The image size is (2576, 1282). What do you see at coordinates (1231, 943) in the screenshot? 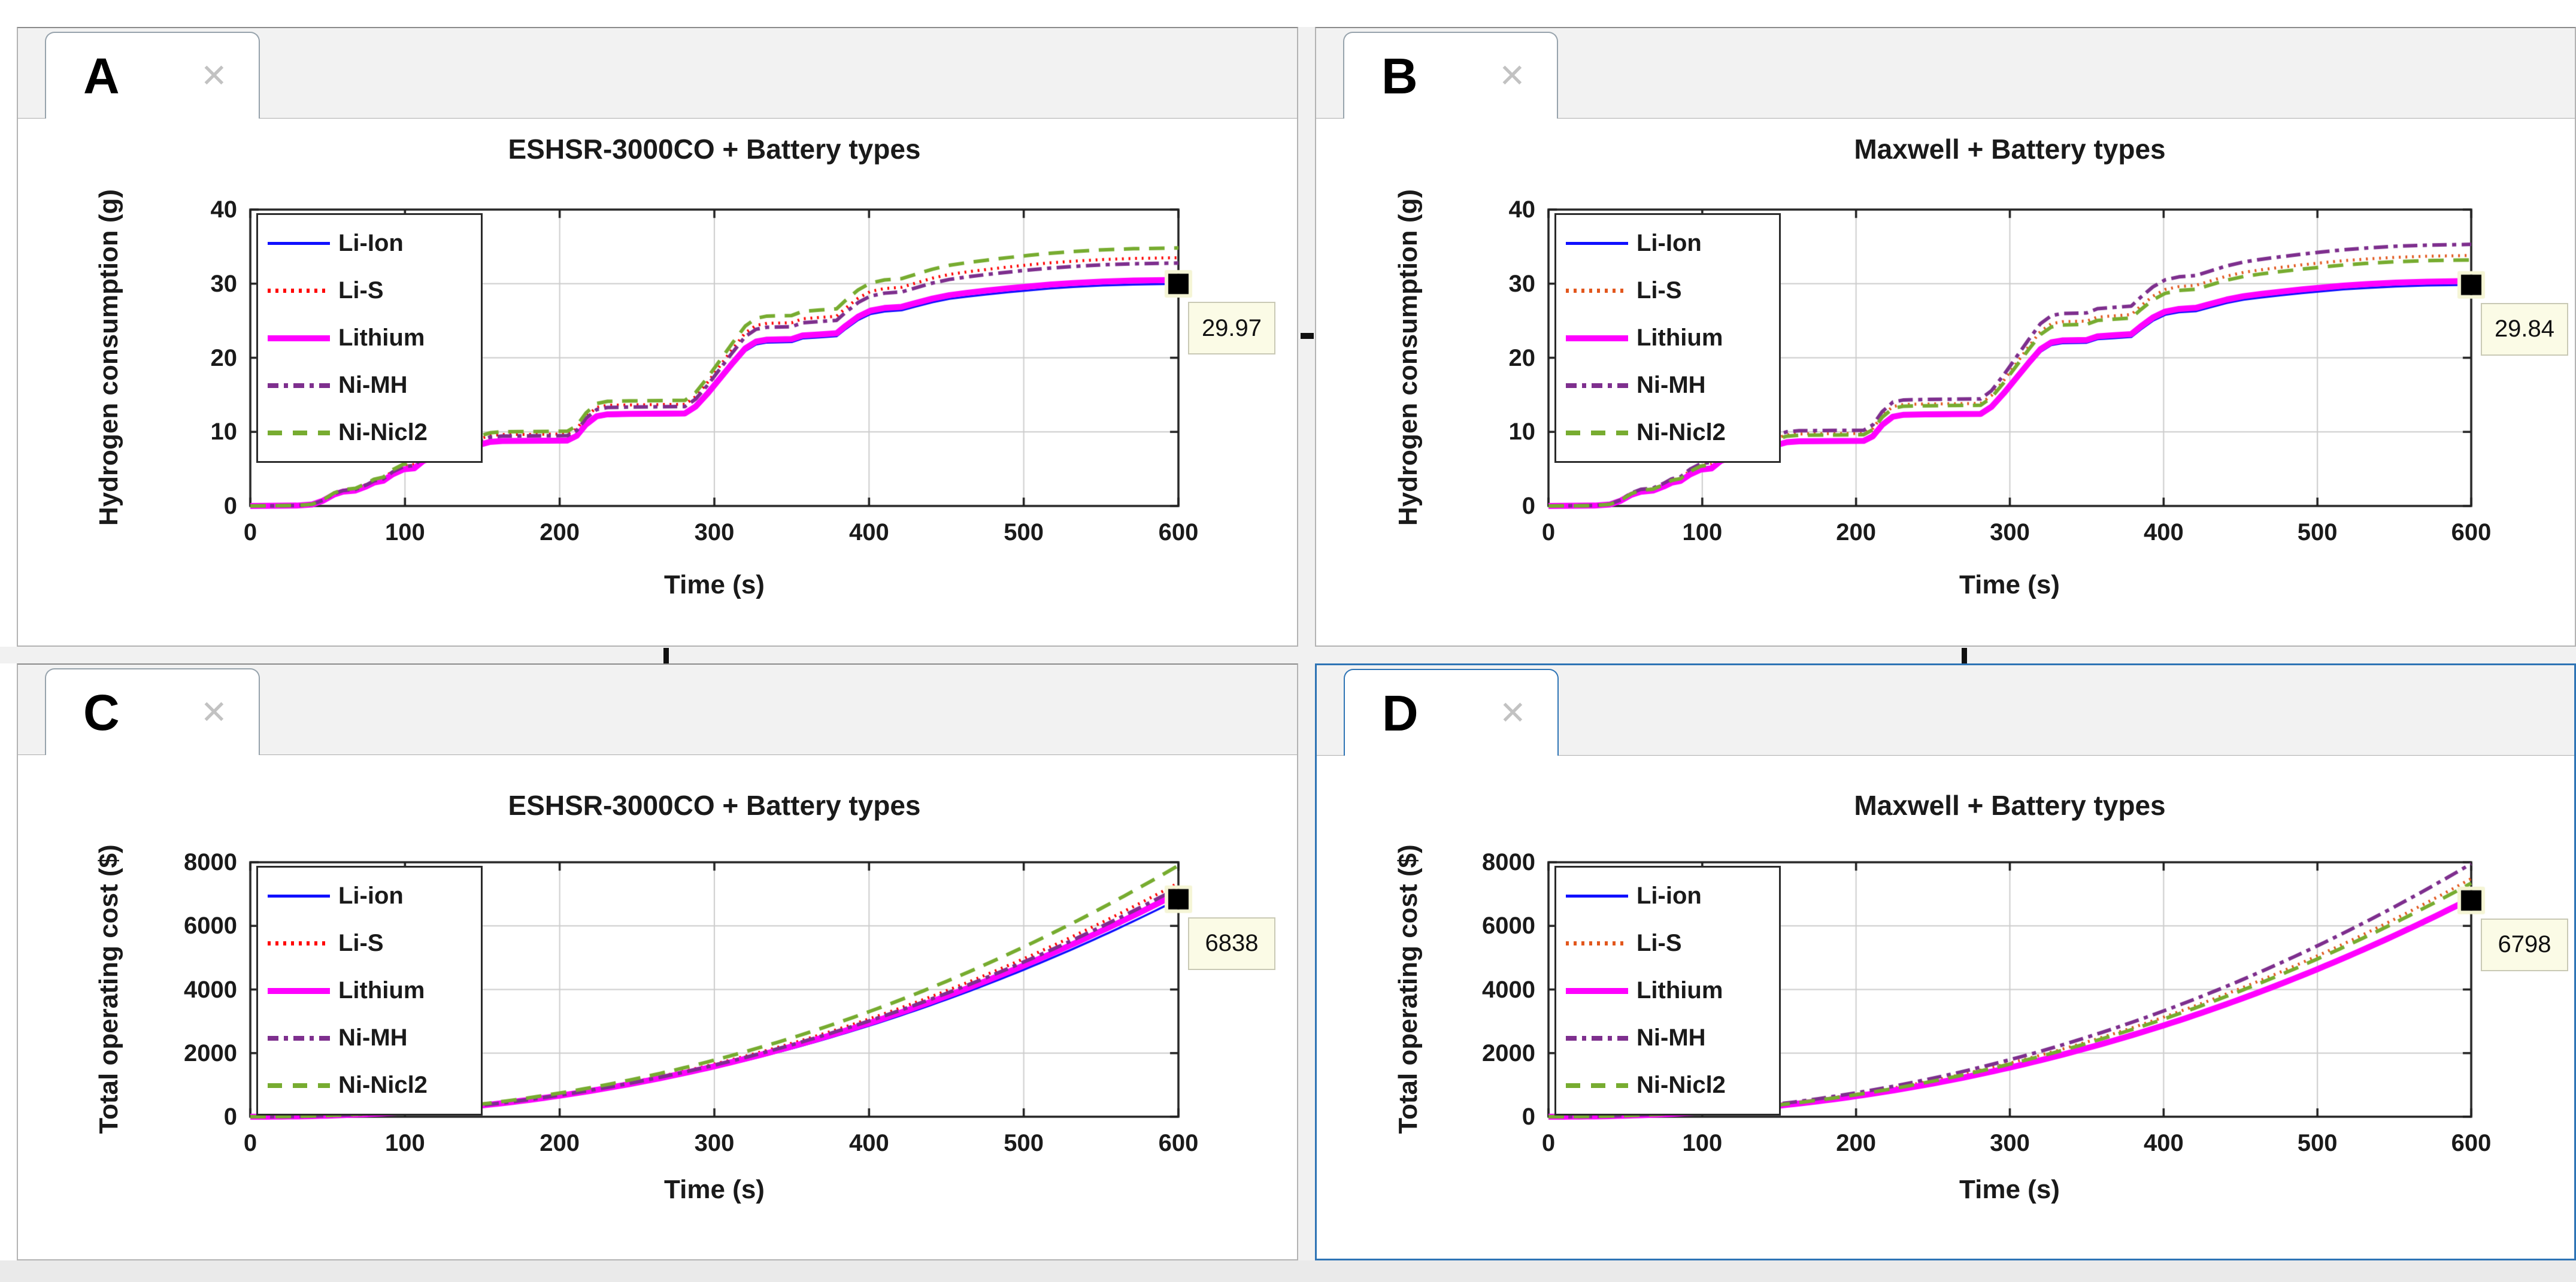
I see `datatip-value: 6838` at bounding box center [1231, 943].